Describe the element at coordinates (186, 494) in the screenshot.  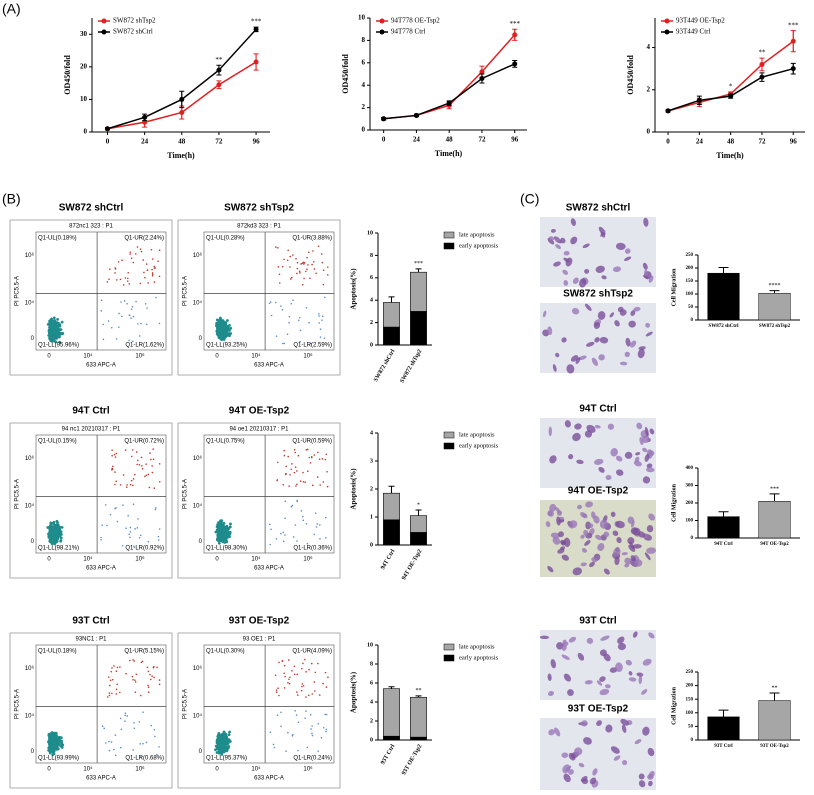
I see `y-axis-label: PI PC5.5-A` at that location.